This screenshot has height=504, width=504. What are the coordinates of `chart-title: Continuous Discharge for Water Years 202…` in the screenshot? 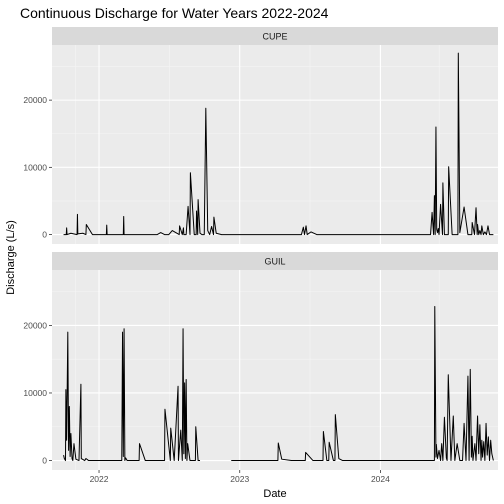 It's located at (174, 13).